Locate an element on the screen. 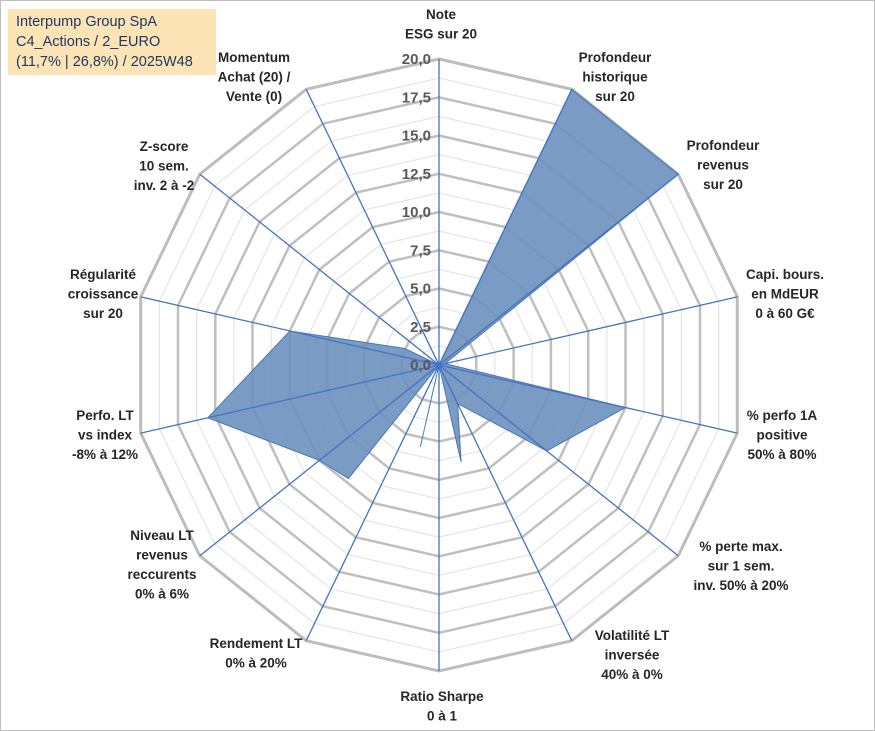 This screenshot has width=875, height=731. axis-label-1: Profondeur historique sur 20 is located at coordinates (615, 77).